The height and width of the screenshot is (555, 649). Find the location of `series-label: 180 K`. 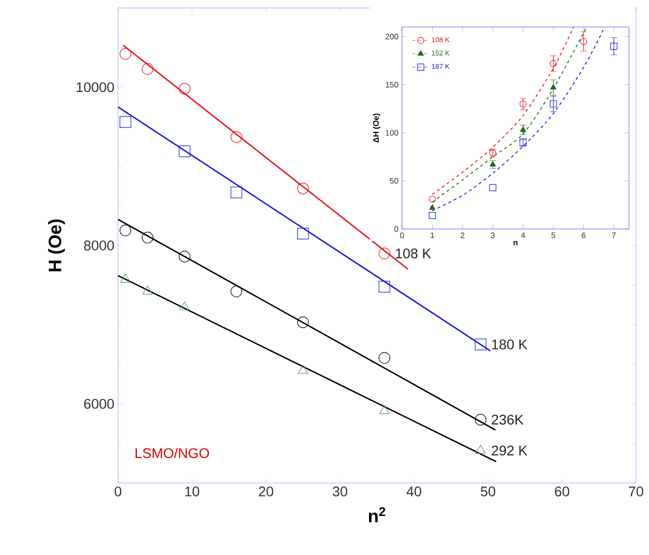

series-label: 180 K is located at coordinates (510, 345).